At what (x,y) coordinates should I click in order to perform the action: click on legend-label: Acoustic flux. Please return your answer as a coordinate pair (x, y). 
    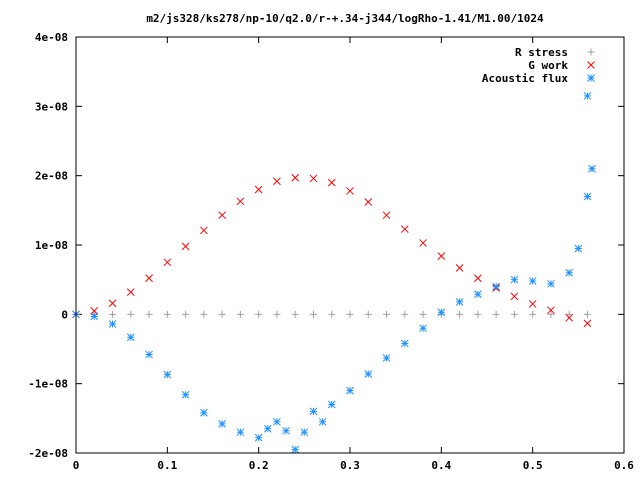
    Looking at the image, I should click on (525, 78).